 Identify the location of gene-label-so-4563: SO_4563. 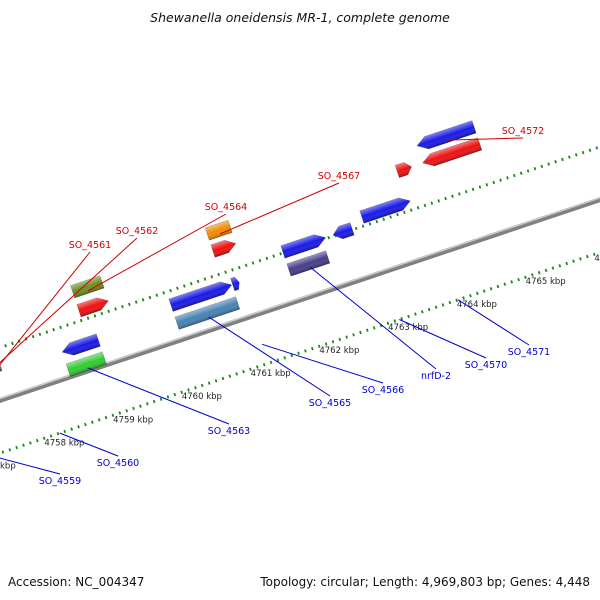
(169, 402).